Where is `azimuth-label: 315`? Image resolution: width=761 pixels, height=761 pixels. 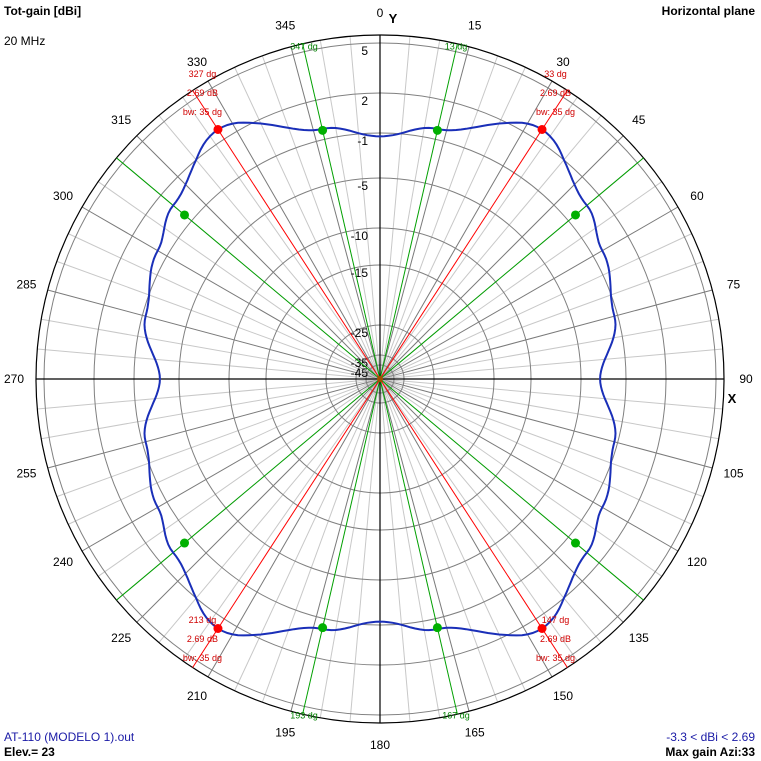
azimuth-label: 315 is located at coordinates (121, 120).